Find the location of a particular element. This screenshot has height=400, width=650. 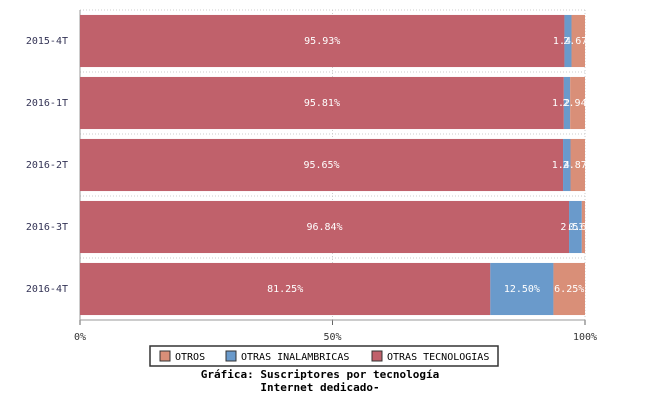

value-label: 95.65% is located at coordinates (321, 165).